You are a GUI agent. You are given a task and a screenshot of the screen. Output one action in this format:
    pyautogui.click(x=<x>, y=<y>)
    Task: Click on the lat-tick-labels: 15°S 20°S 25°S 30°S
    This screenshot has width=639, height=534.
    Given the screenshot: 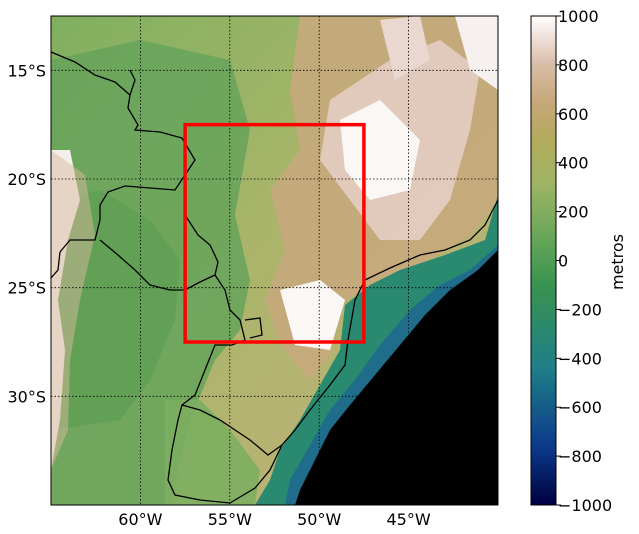 What is the action you would take?
    pyautogui.click(x=26, y=233)
    